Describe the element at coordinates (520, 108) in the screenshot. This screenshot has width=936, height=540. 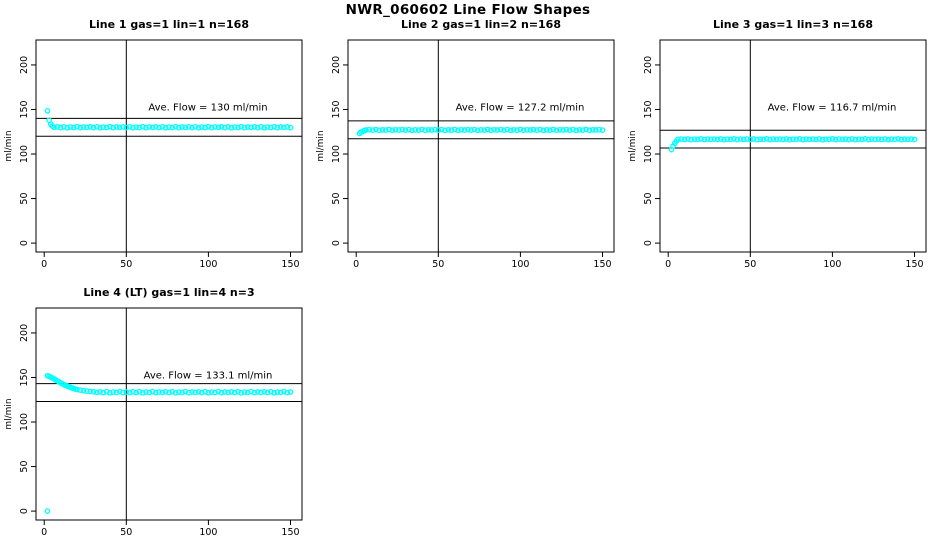
I see `ave-flow-annotation: Ave. Flow = 127.2 ml/min` at that location.